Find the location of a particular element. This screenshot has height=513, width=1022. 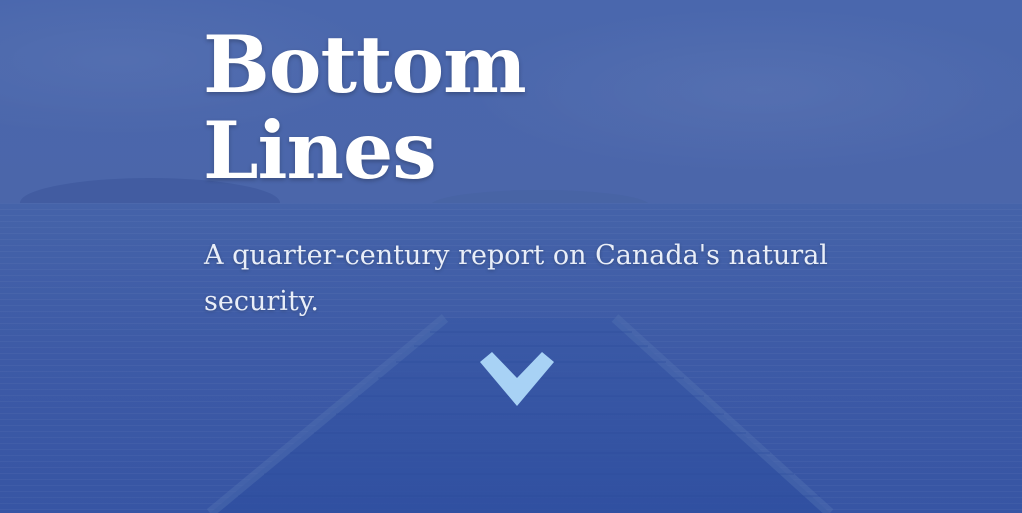

page-title: Bottom Lines is located at coordinates (365, 107).